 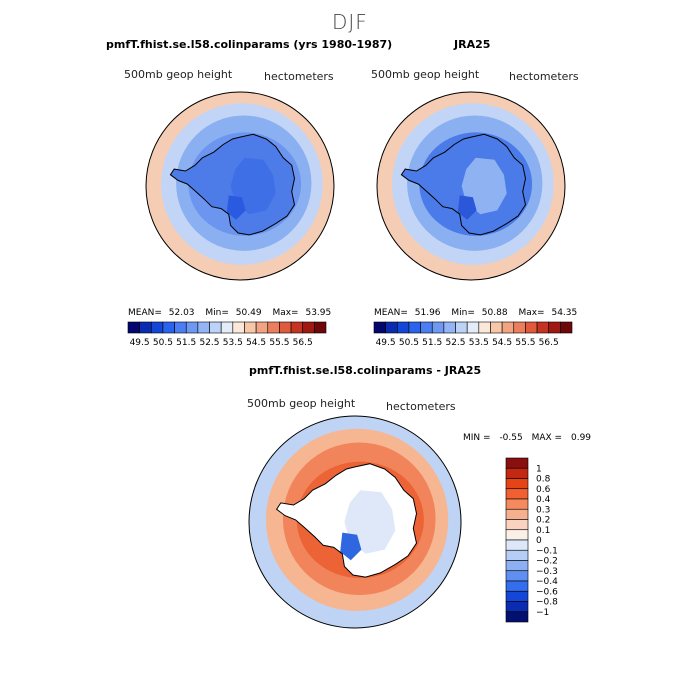 I want to click on colorbar-tick-label: 0.1, so click(x=543, y=531).